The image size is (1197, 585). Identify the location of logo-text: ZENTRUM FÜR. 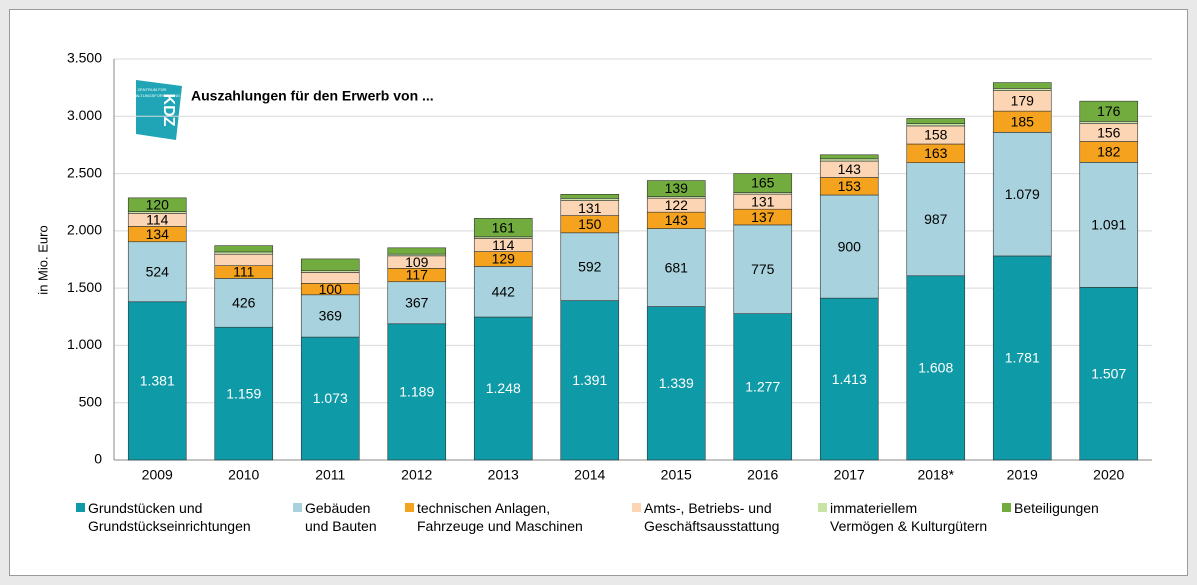
(152, 89).